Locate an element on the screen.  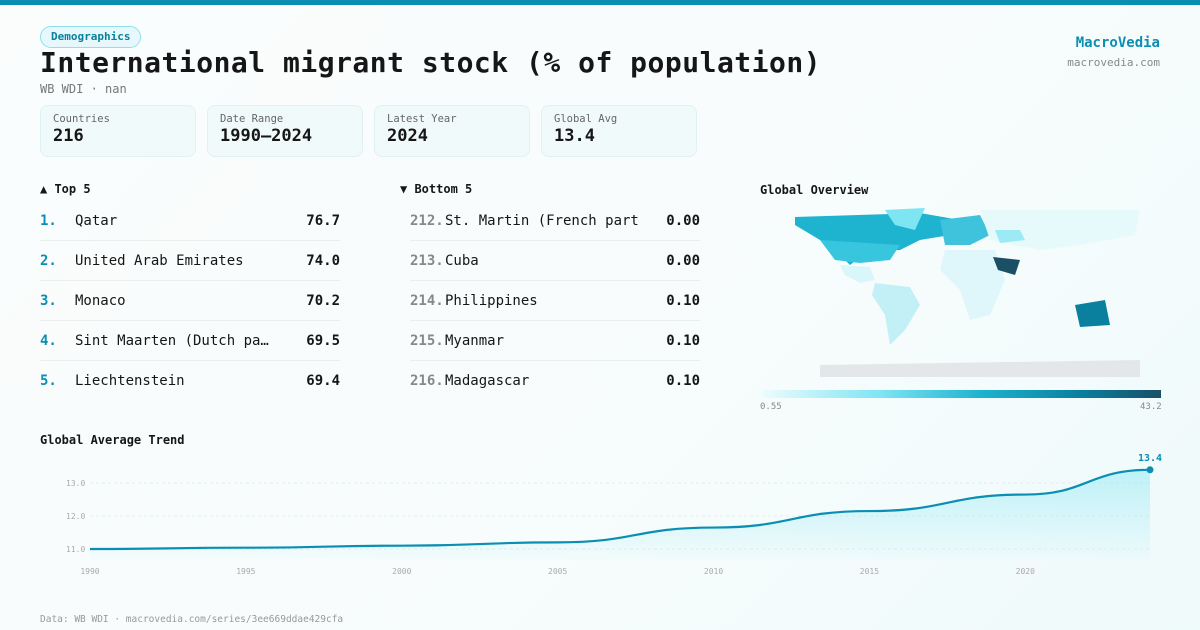
rank: 3. is located at coordinates (48, 300).